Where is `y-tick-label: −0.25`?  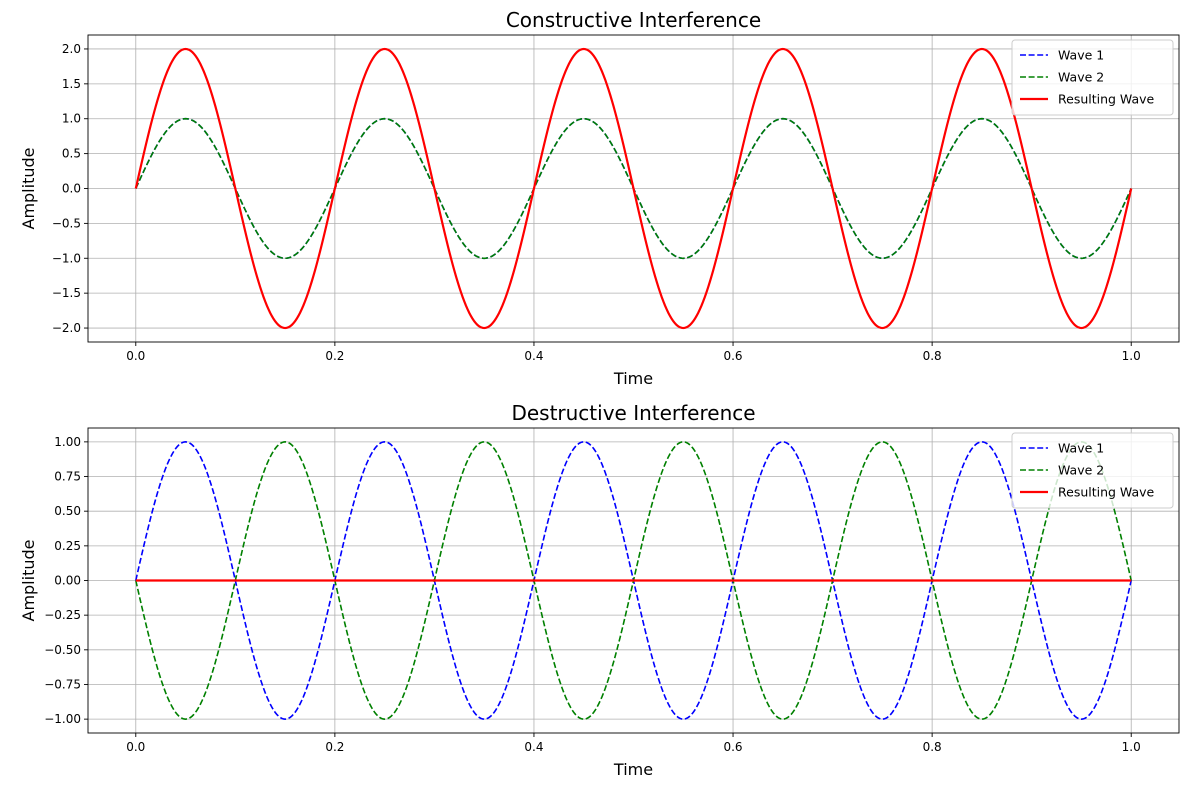
y-tick-label: −0.25 is located at coordinates (62, 615).